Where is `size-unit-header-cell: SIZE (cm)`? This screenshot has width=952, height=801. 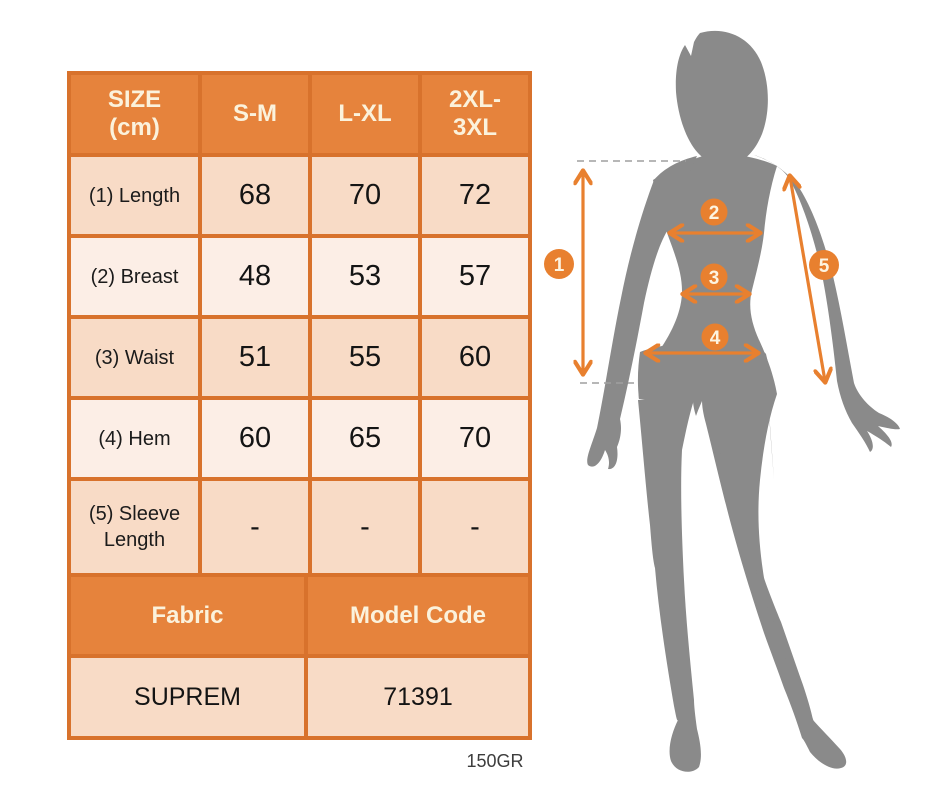
size-unit-header-cell: SIZE (cm) is located at coordinates (134, 114).